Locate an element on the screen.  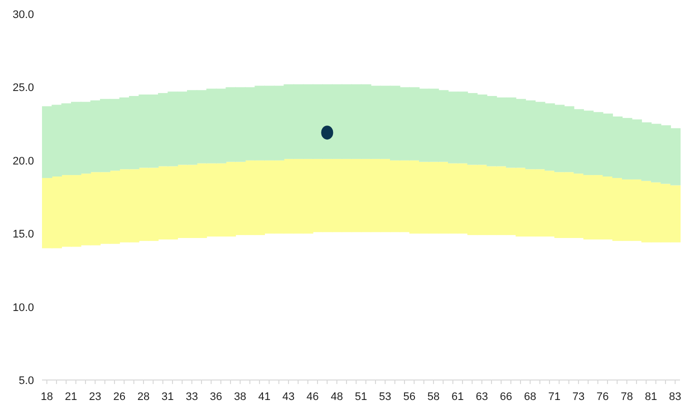
x-tick-label: 83 is located at coordinates (675, 397).